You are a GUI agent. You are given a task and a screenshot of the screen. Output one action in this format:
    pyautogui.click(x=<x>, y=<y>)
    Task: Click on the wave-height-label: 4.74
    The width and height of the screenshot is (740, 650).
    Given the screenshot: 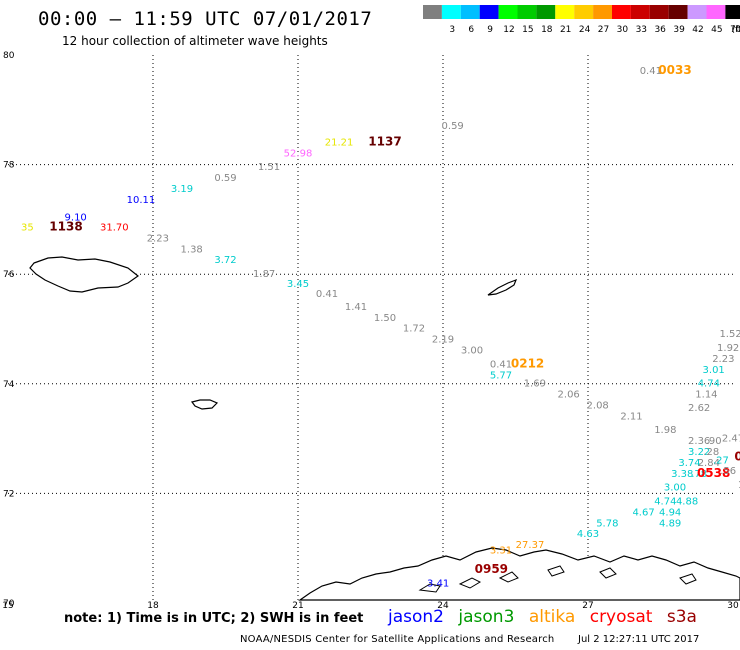 What is the action you would take?
    pyautogui.click(x=665, y=501)
    